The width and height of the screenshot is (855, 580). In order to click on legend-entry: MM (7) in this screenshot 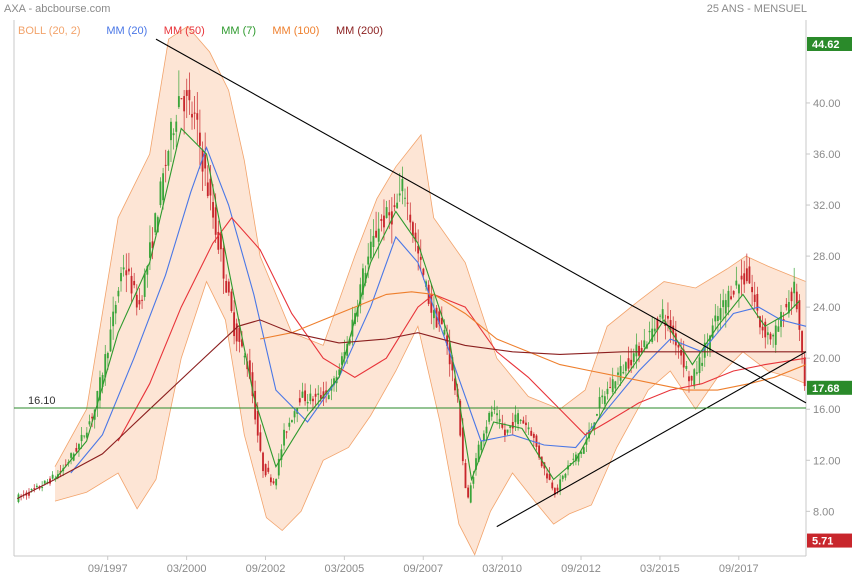, I will do `click(238, 31)`.